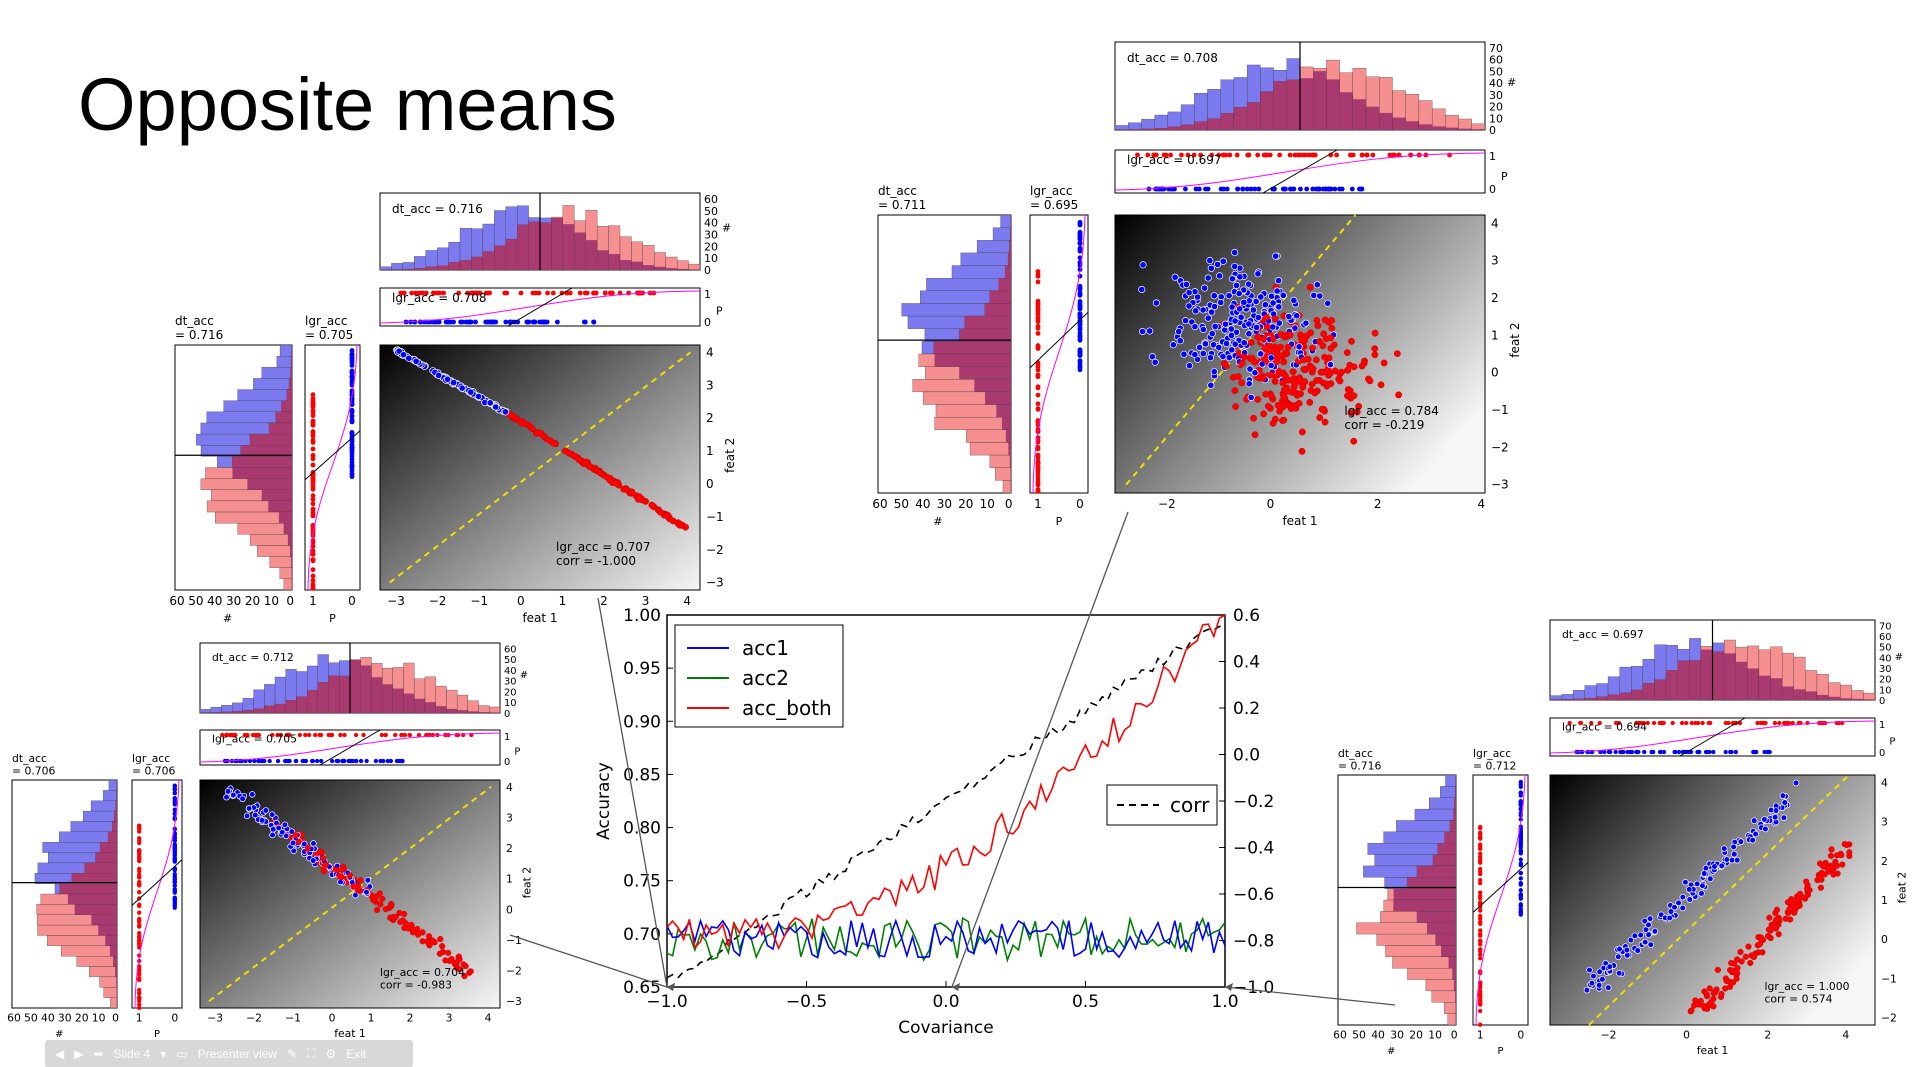  Describe the element at coordinates (603, 547) in the screenshot. I see `scatter-lgr-acc: lgr_acc = 0.707` at that location.